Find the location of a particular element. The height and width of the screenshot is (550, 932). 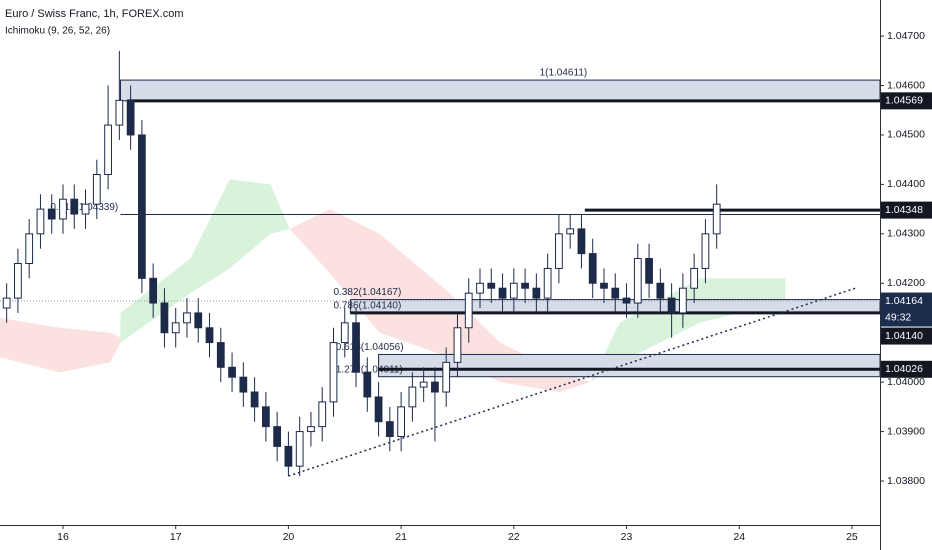

y-tick-label: 1.04300 is located at coordinates (906, 234).